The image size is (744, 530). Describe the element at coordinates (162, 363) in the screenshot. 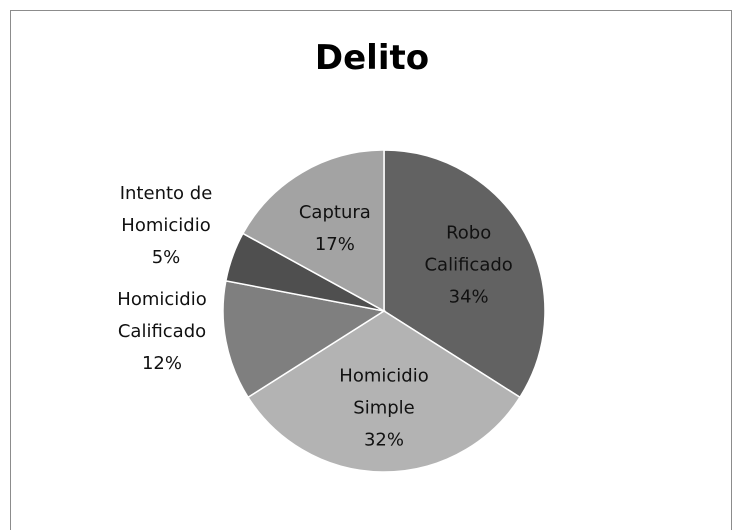

I see `slice-percent-label: 12%` at that location.